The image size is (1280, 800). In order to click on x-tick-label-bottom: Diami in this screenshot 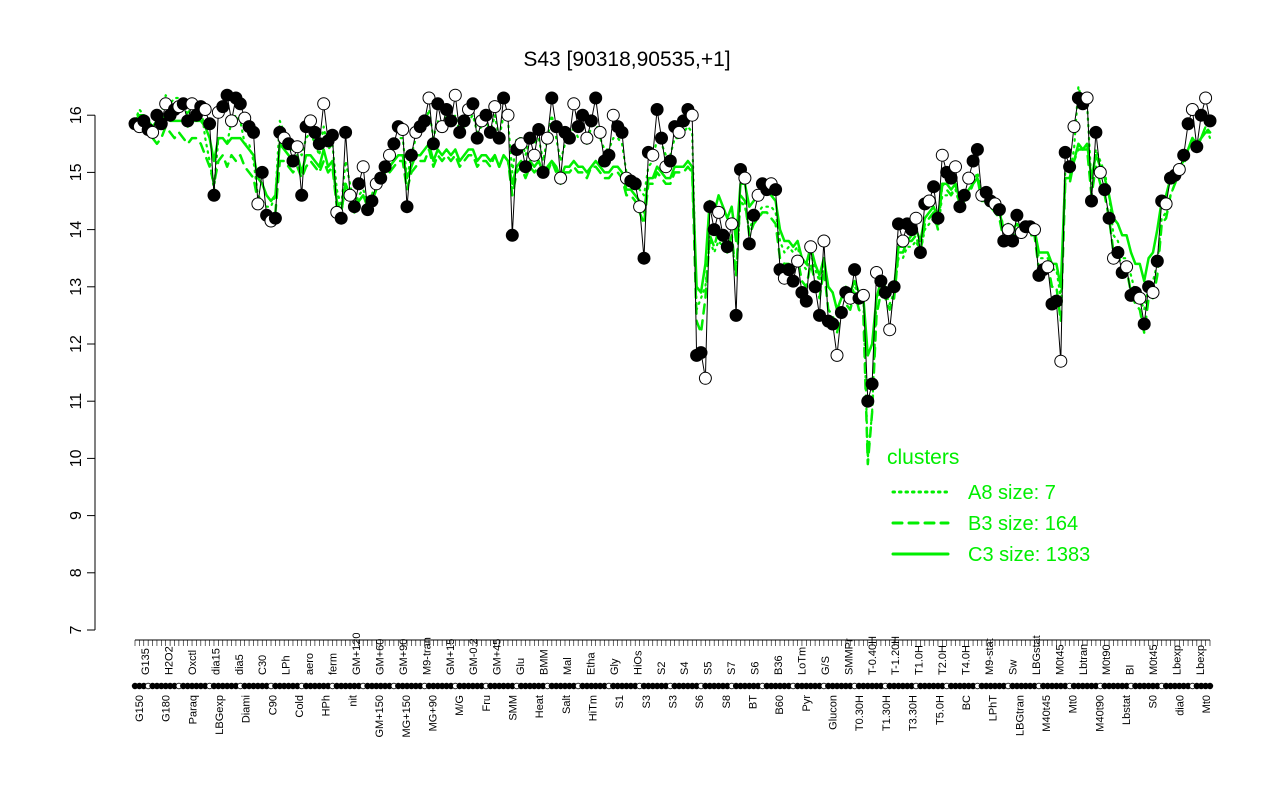, I will do `click(247, 709)`.